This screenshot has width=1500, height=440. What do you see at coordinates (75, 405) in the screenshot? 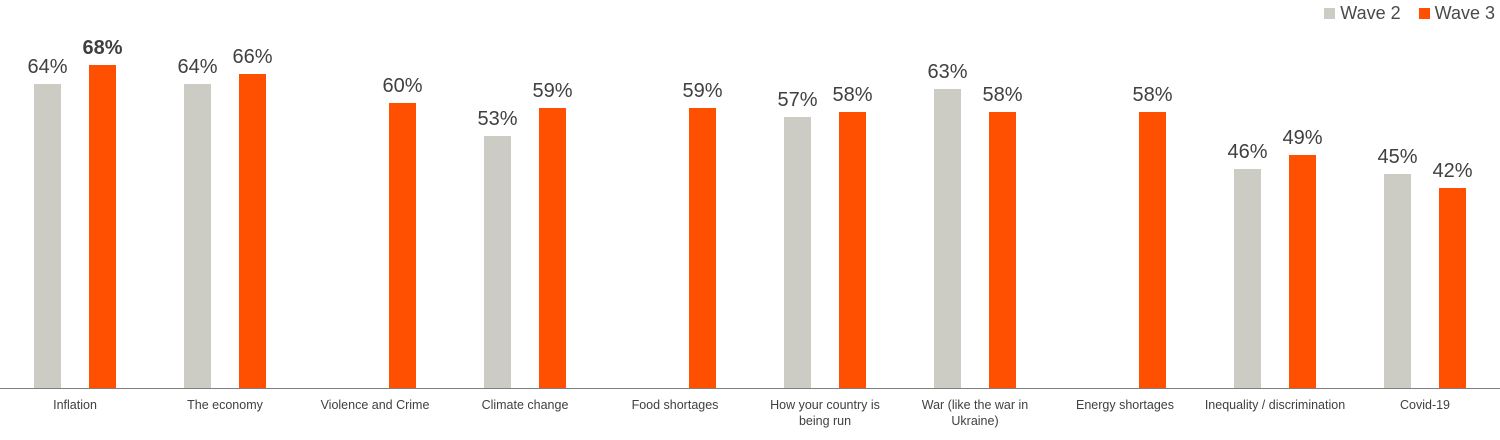
I see `category-label: Inflation` at bounding box center [75, 405].